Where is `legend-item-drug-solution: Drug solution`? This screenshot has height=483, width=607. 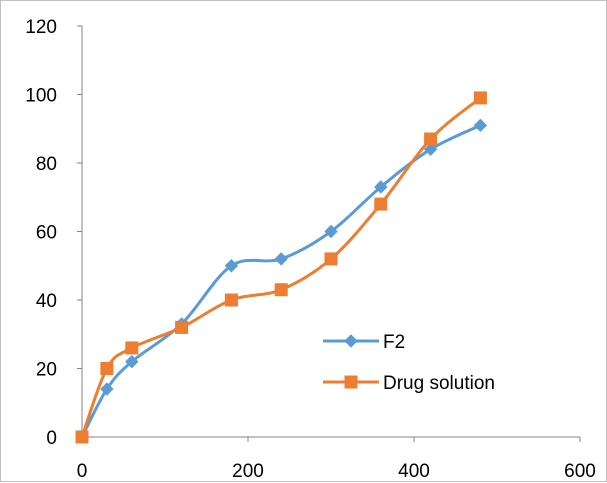
legend-item-drug-solution: Drug solution is located at coordinates (409, 383).